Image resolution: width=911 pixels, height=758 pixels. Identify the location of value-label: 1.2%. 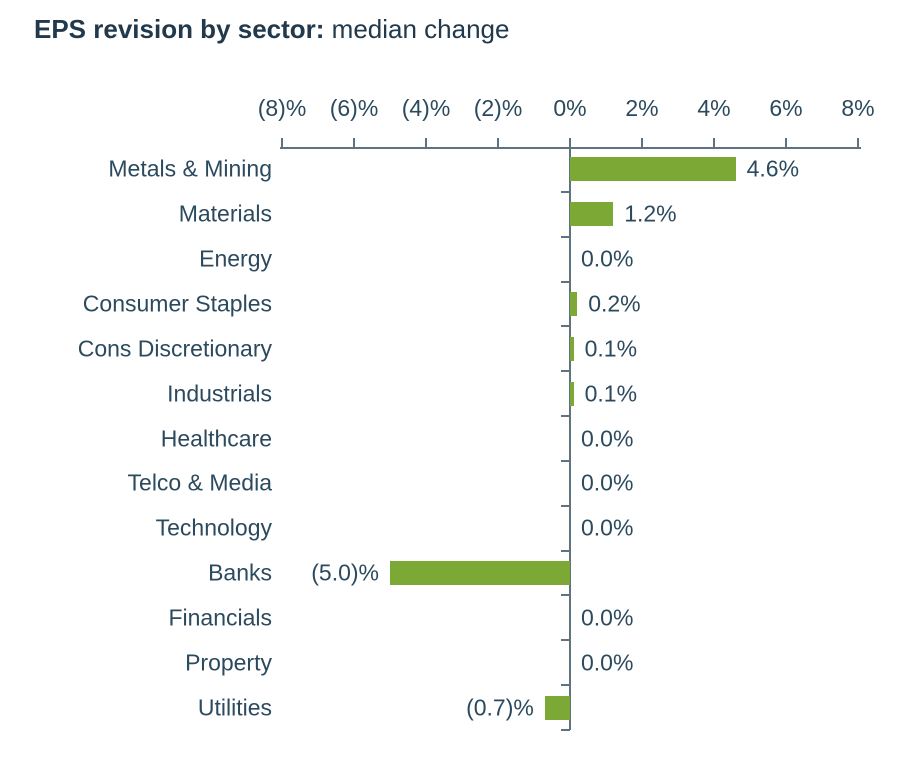
(650, 213).